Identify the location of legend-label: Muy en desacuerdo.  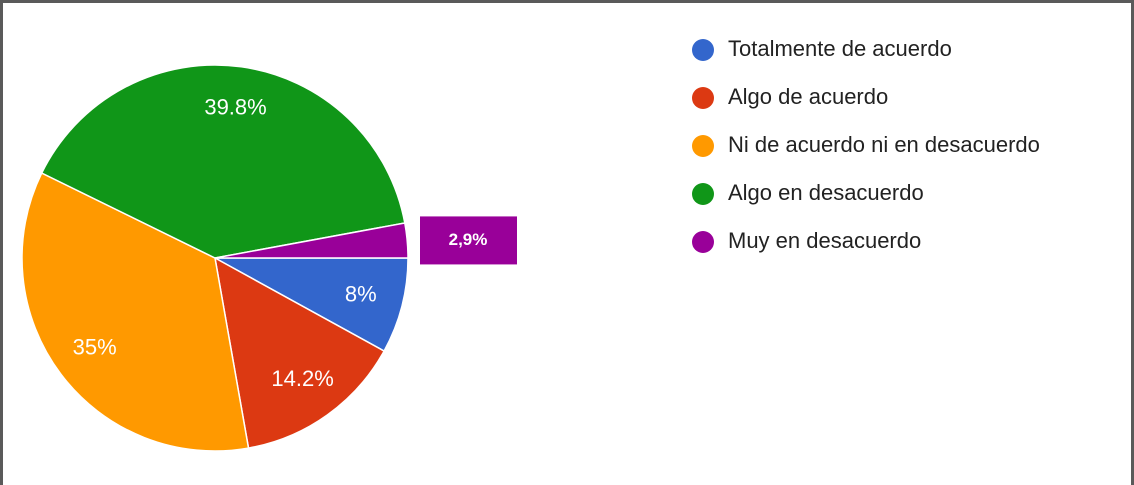
(824, 240).